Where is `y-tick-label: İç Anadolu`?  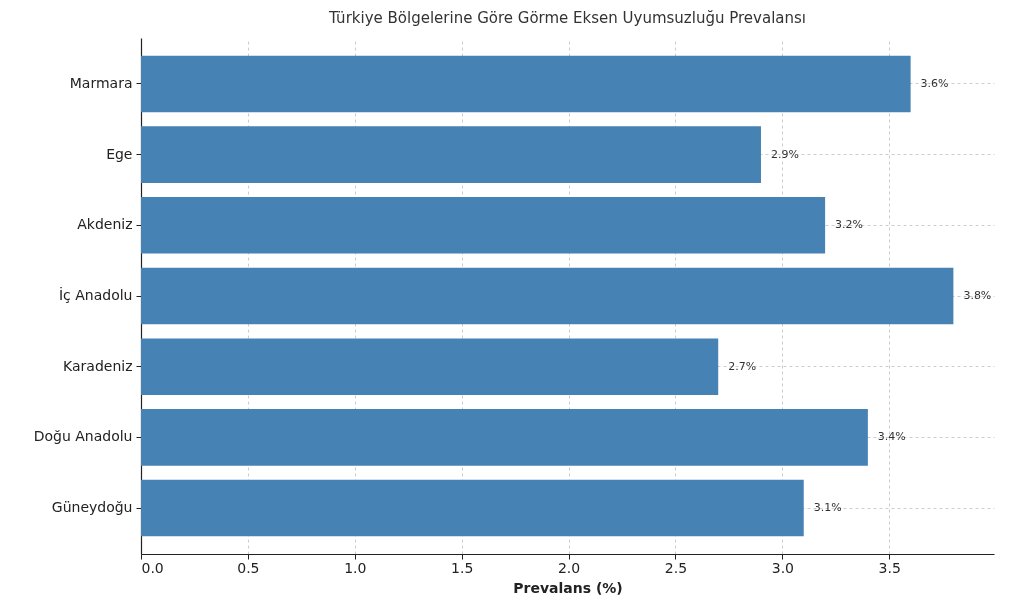 y-tick-label: İç Anadolu is located at coordinates (95, 294).